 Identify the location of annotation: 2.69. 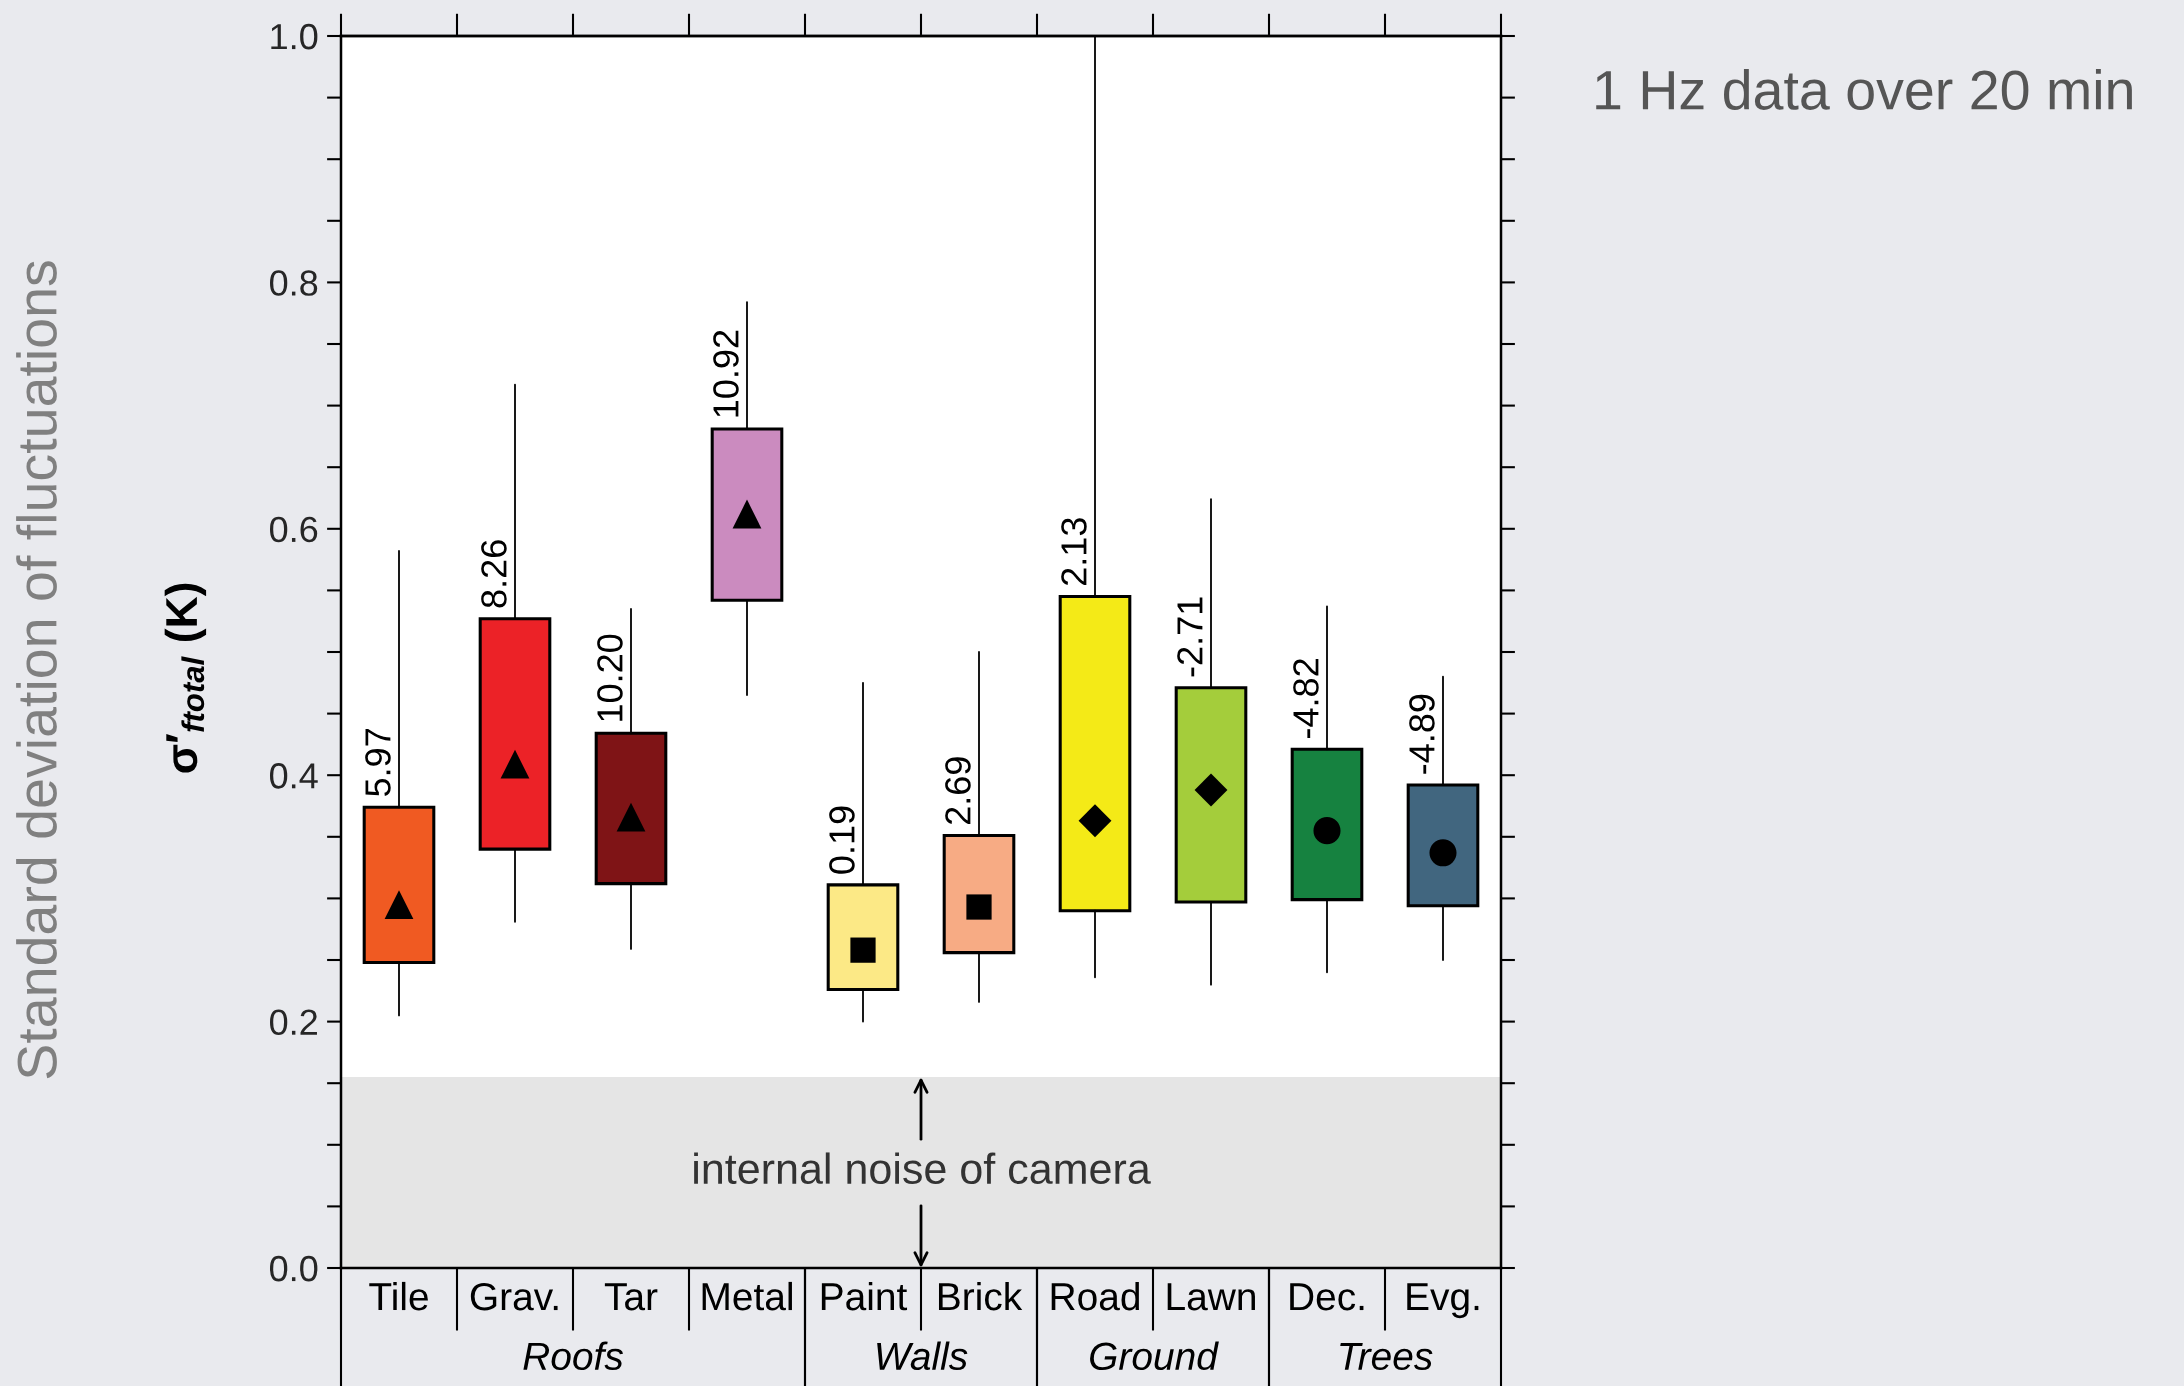
(958, 791).